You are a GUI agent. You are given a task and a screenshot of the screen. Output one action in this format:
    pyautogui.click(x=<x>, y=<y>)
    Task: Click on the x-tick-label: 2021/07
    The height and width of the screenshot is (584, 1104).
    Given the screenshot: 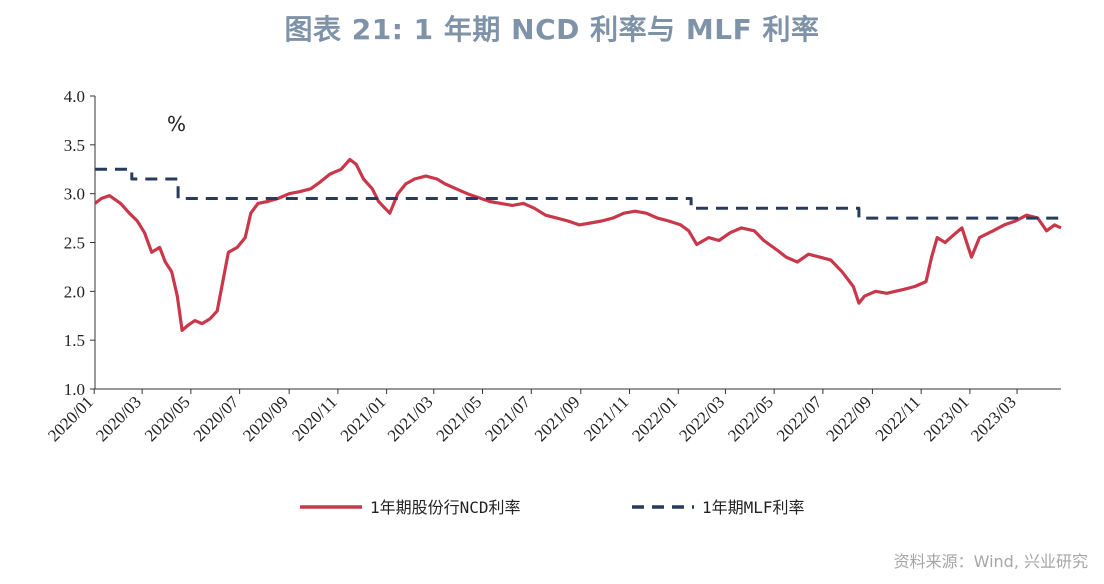 What is the action you would take?
    pyautogui.click(x=507, y=418)
    